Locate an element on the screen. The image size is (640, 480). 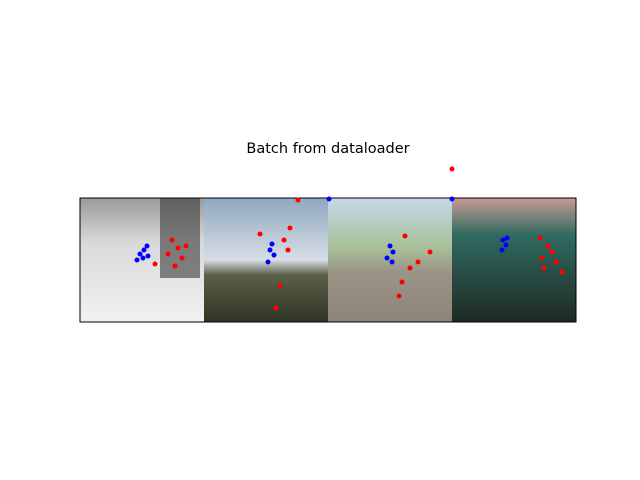
figure-title: Batch from dataloader is located at coordinates (327, 149).